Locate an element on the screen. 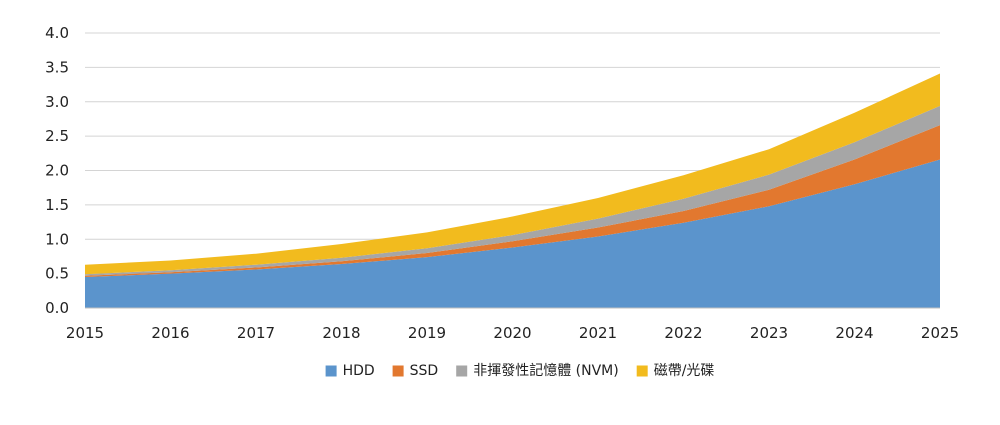 Image resolution: width=1000 pixels, height=425 pixels. y-tick-label: 0.5 is located at coordinates (57, 274).